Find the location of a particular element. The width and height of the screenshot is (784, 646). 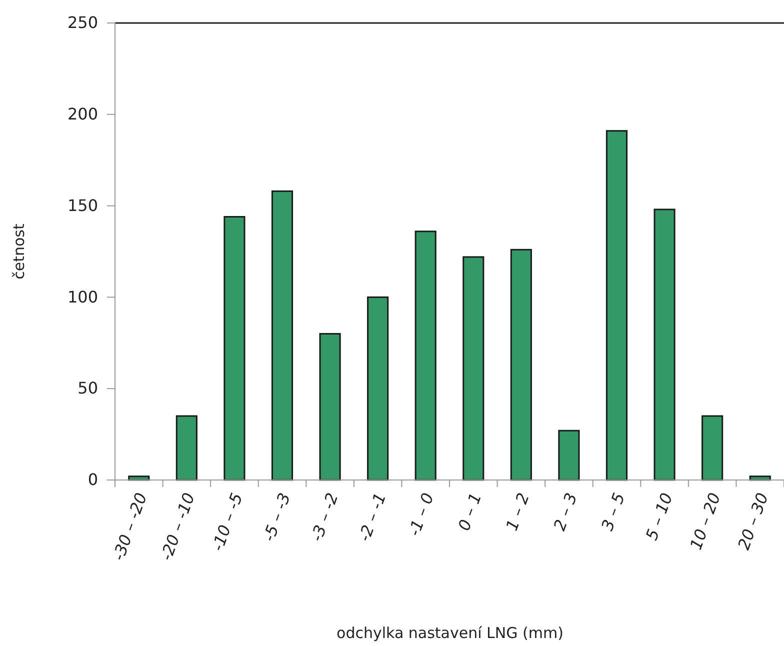

x-tick-label: -5 – -3 is located at coordinates (276, 517).